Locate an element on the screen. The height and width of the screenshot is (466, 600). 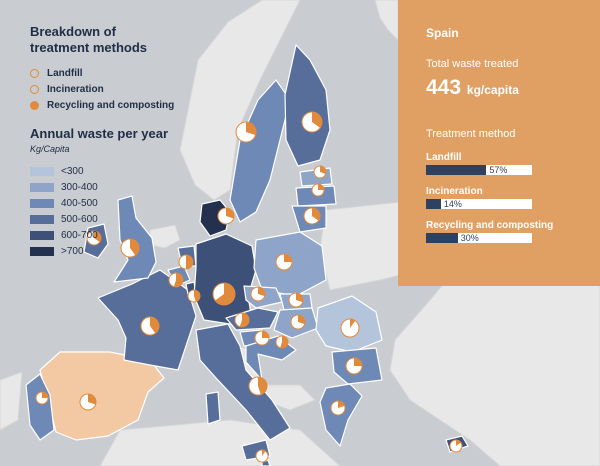
pie-greece is located at coordinates (338, 408).